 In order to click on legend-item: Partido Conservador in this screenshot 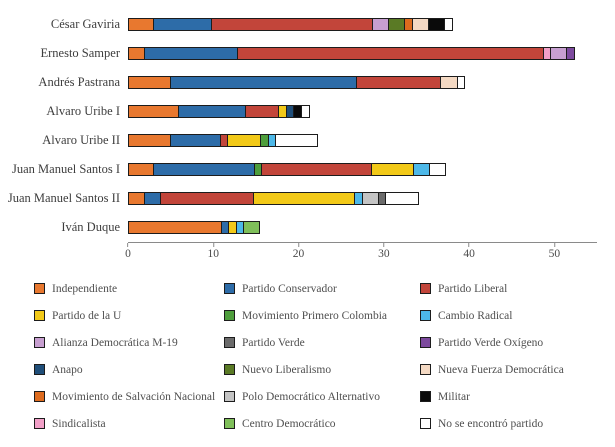, I will do `click(322, 288)`.